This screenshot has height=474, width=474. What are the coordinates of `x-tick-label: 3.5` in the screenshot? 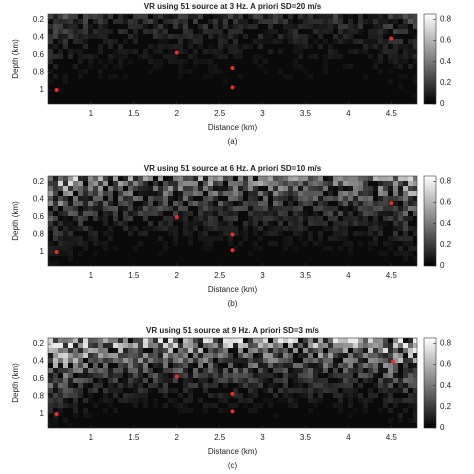 It's located at (306, 275).